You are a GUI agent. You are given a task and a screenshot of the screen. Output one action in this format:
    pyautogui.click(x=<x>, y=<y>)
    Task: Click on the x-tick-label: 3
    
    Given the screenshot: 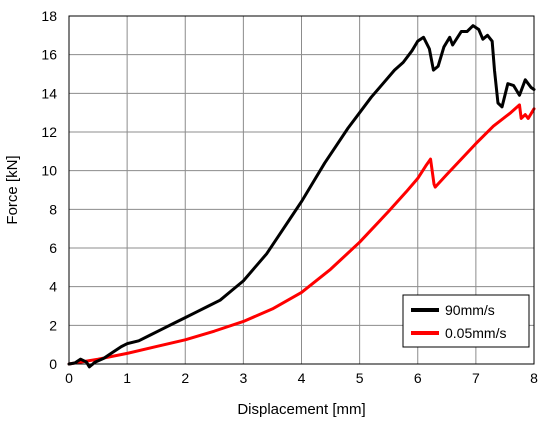 What is the action you would take?
    pyautogui.click(x=243, y=378)
    